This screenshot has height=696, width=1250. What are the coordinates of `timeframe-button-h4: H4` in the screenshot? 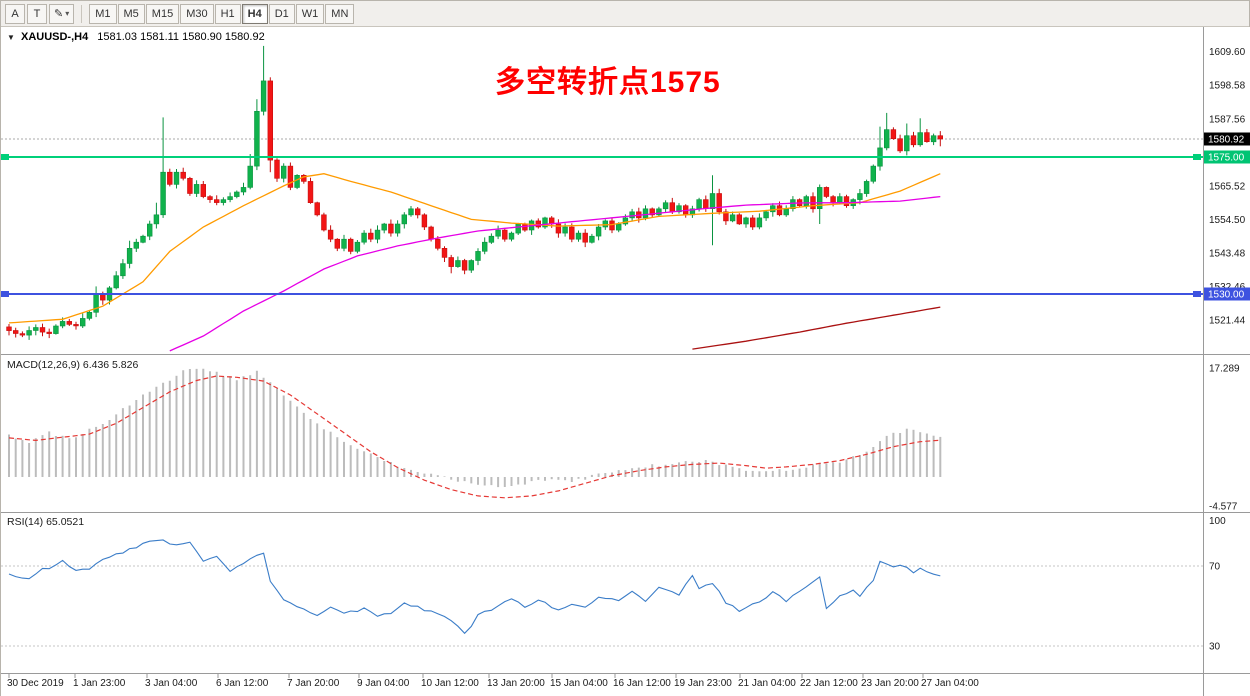 It's located at (254, 13).